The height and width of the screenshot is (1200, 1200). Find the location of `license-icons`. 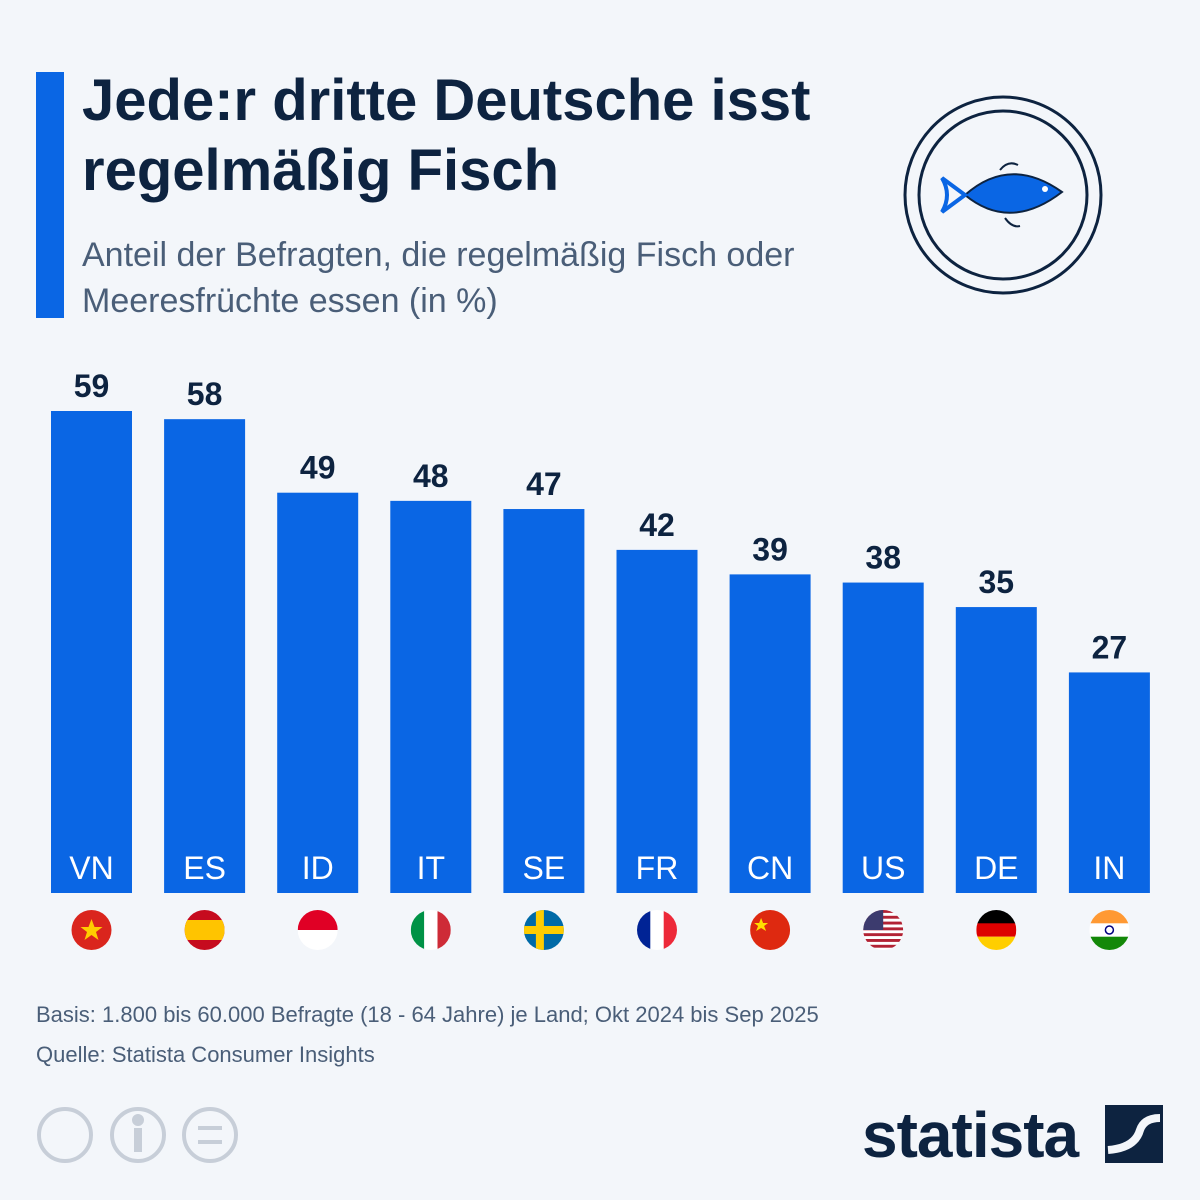

license-icons is located at coordinates (137, 1135).